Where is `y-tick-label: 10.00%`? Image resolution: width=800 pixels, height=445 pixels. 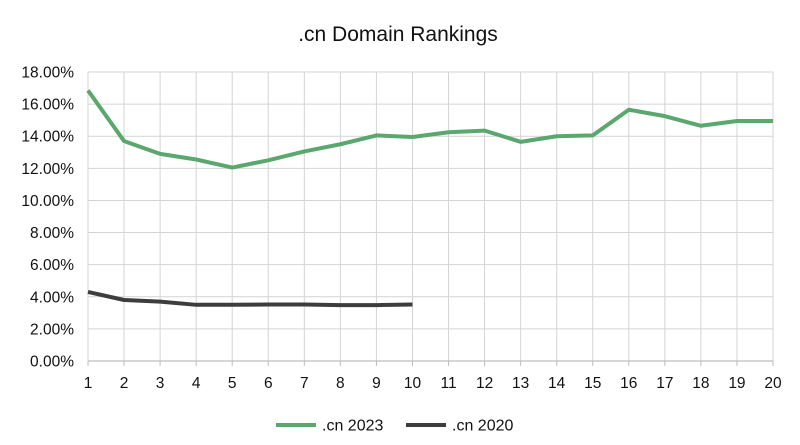
y-tick-label: 10.00% is located at coordinates (47, 201).